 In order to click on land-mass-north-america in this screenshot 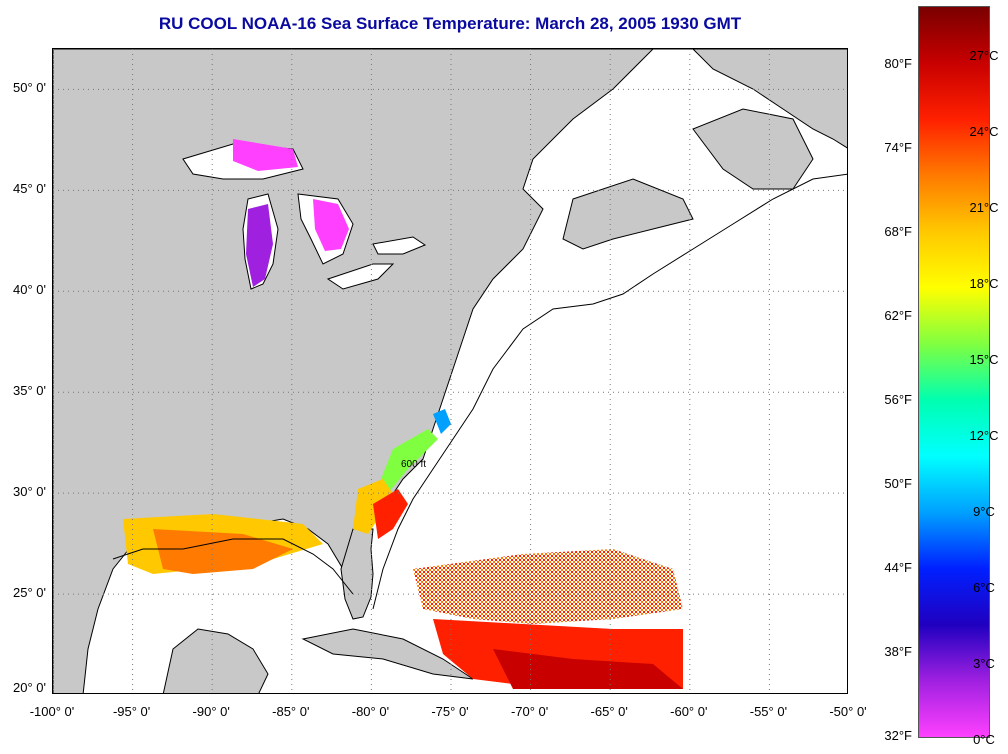, I will do `click(450, 99)`.